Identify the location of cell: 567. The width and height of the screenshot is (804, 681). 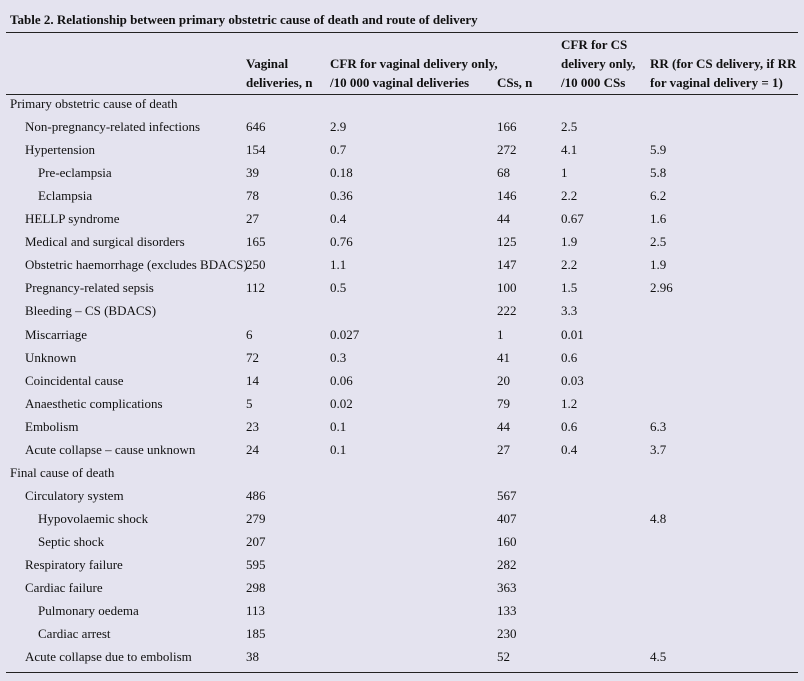
(507, 495).